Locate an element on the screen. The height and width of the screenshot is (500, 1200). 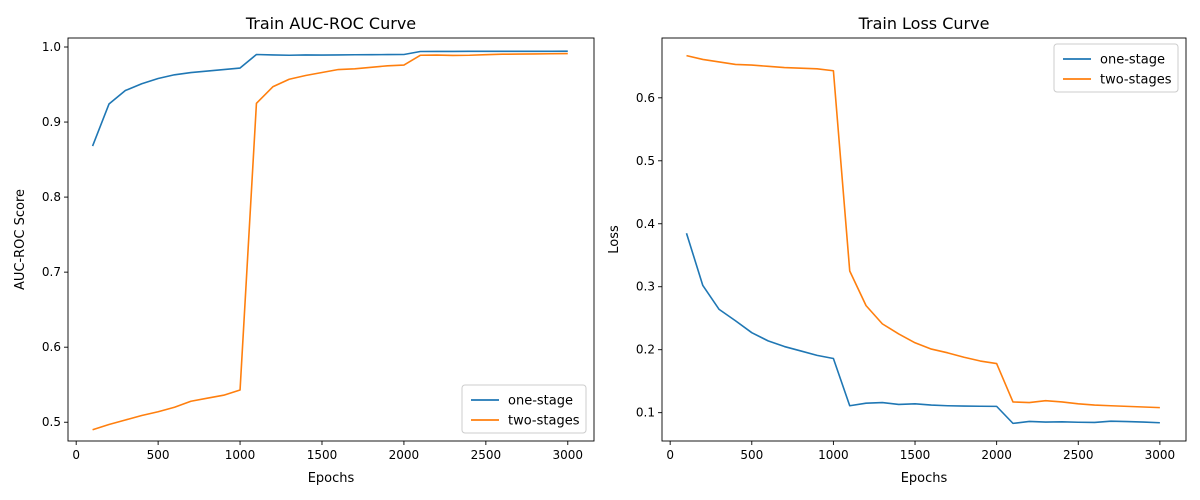
y-axis-label: Loss is located at coordinates (614, 239).